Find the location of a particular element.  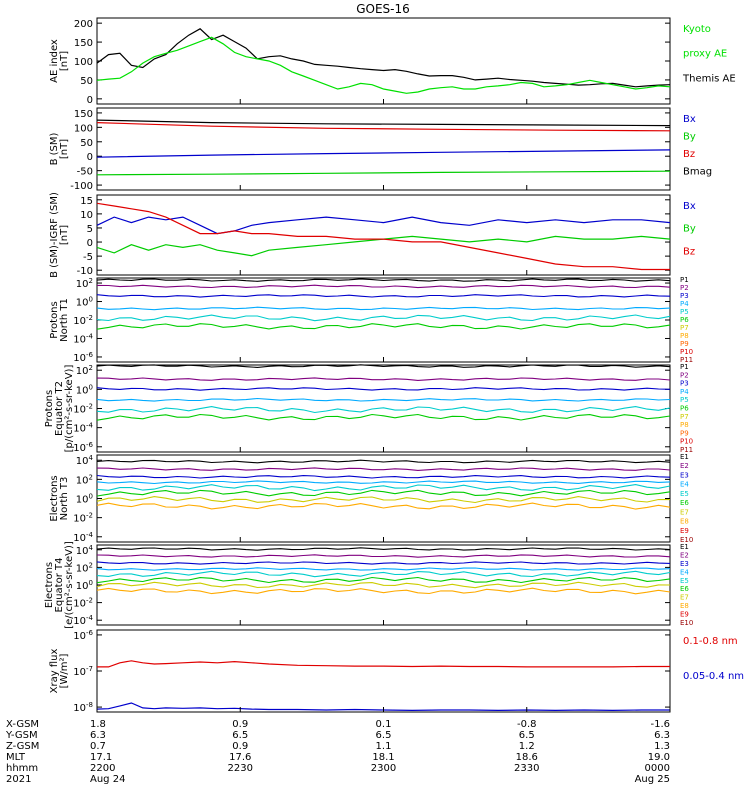

x-axis-value: 6.5 is located at coordinates (384, 735).